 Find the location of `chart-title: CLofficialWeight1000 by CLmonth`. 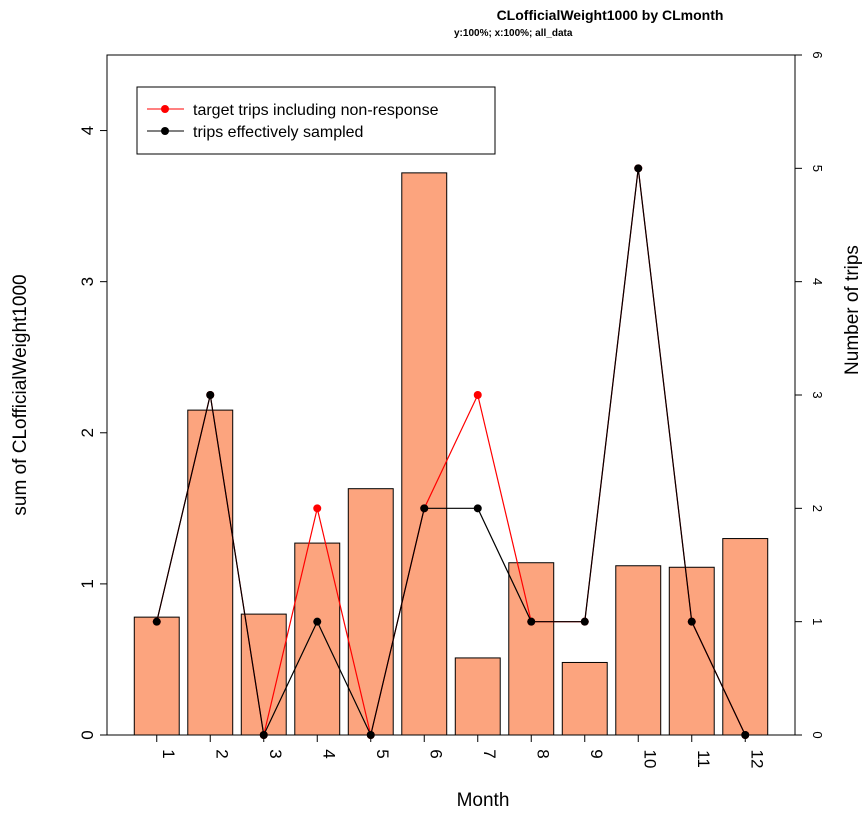

chart-title: CLofficialWeight1000 by CLmonth is located at coordinates (610, 15).